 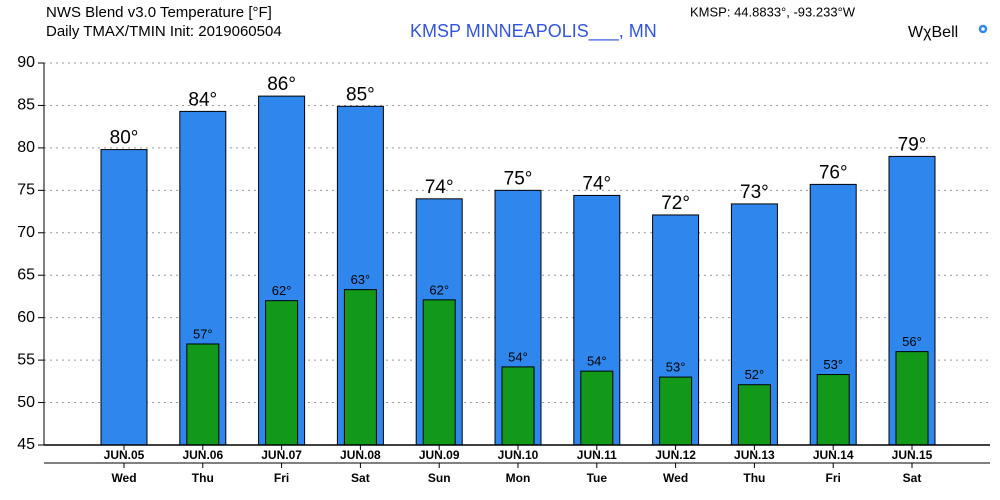 I want to click on y-tick-label: 75, so click(x=26, y=190).